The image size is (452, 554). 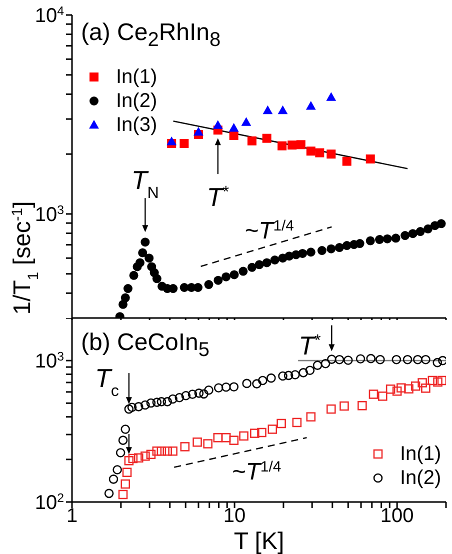 I want to click on legend-label: In(3), so click(x=137, y=125).